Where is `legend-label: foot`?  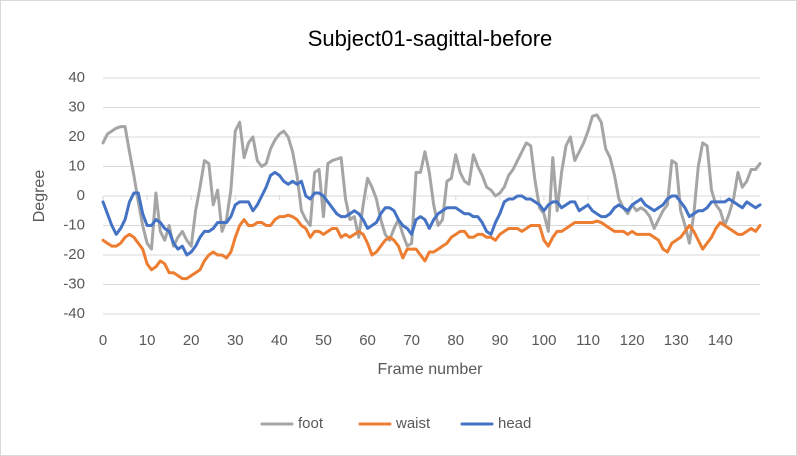 legend-label: foot is located at coordinates (311, 423).